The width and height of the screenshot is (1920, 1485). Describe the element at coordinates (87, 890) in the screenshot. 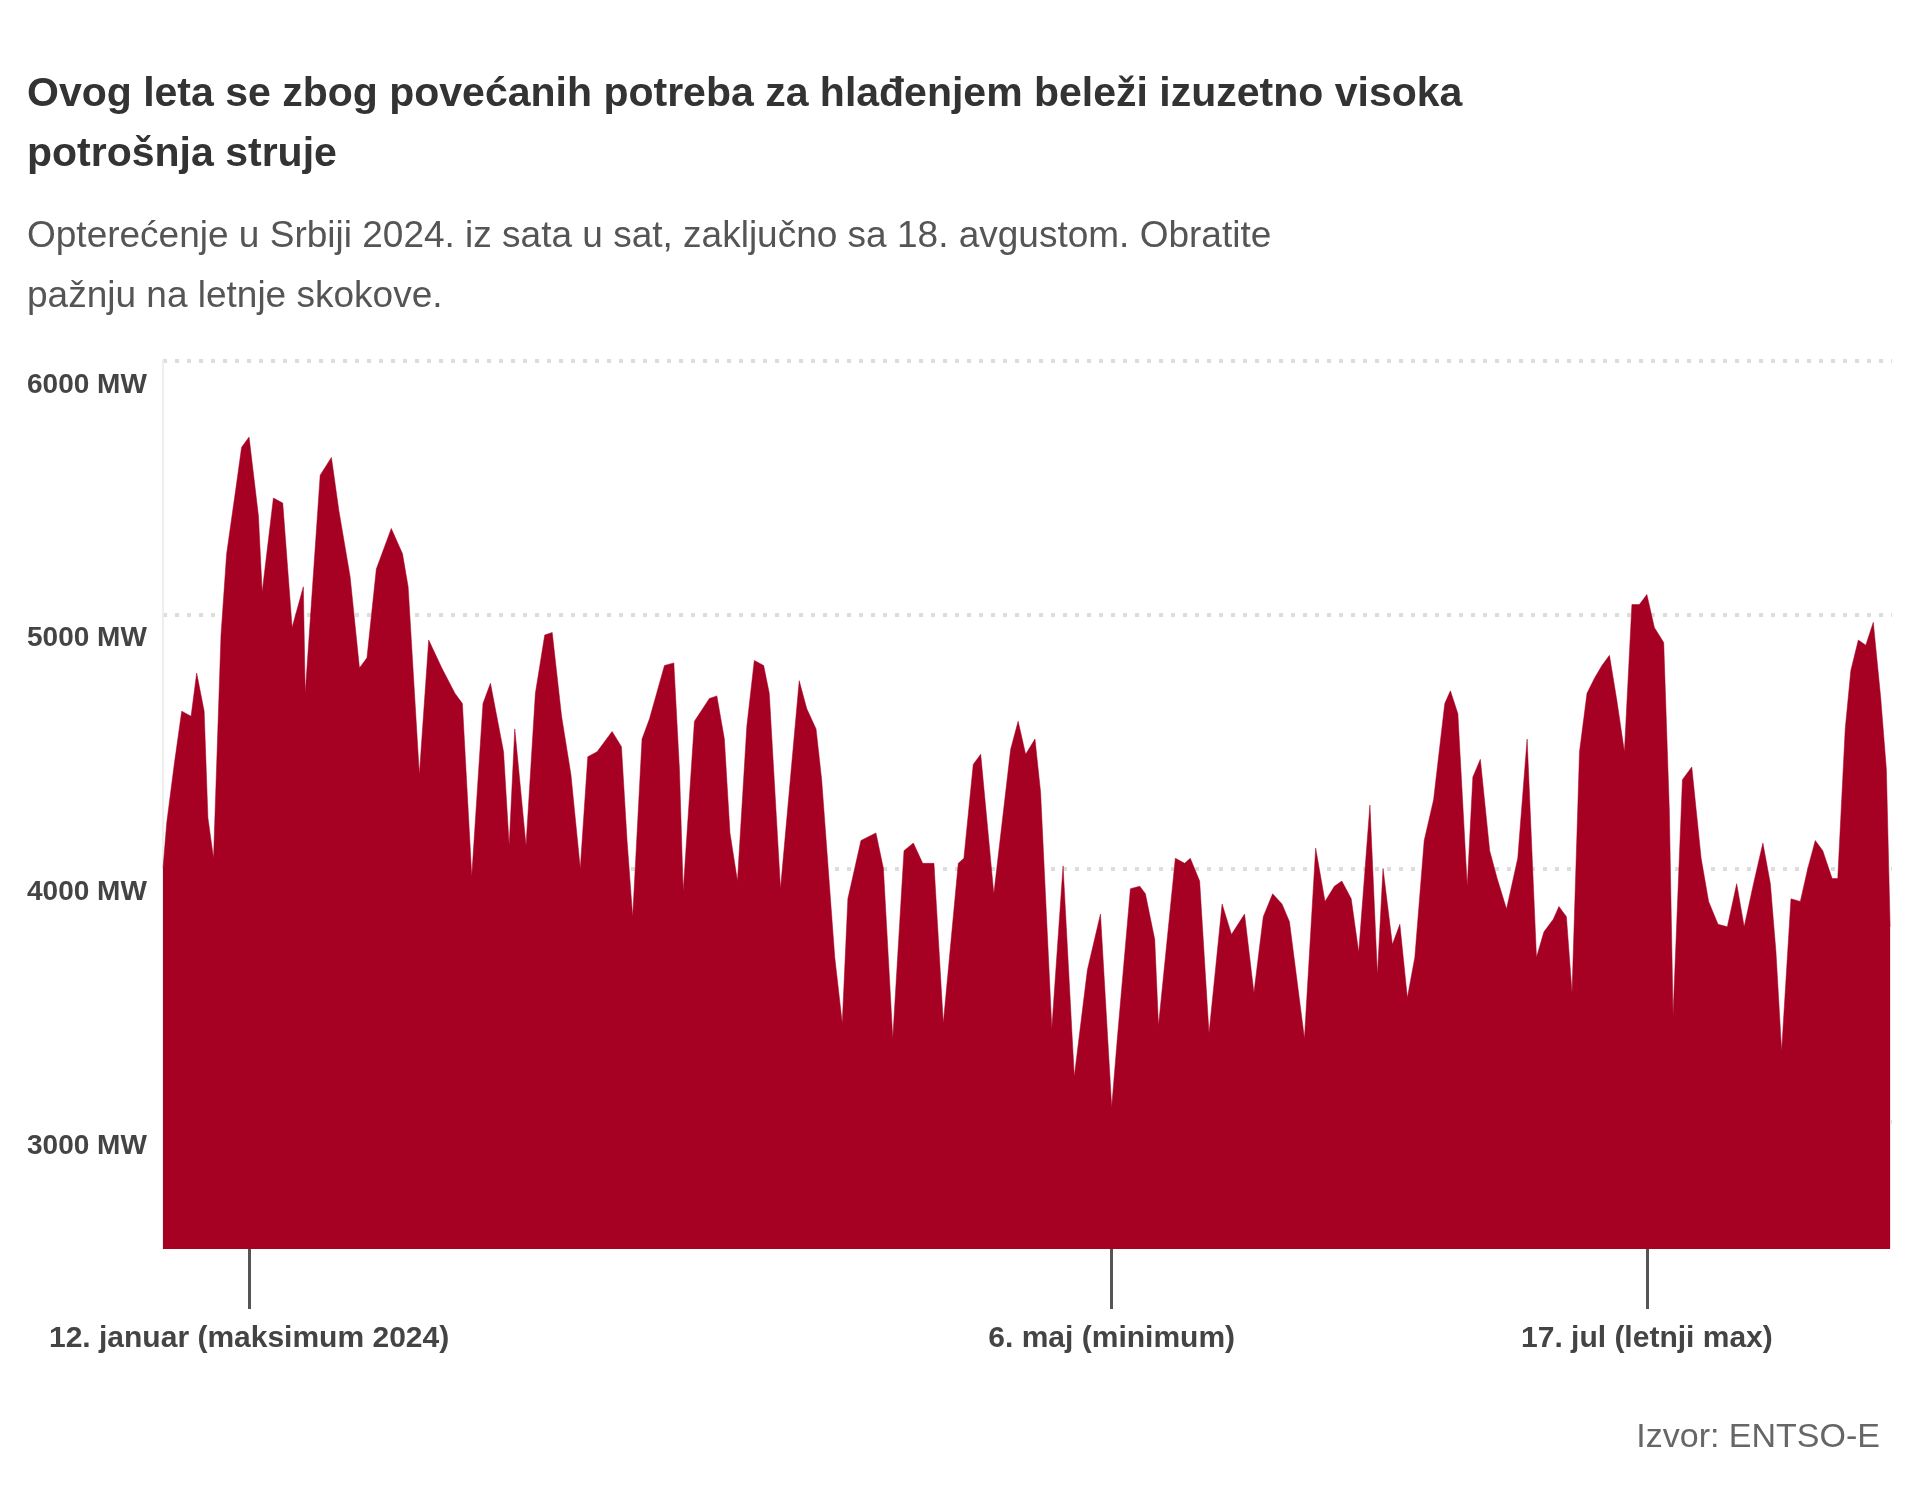

I see `y-tick-label: 4000 MW` at that location.